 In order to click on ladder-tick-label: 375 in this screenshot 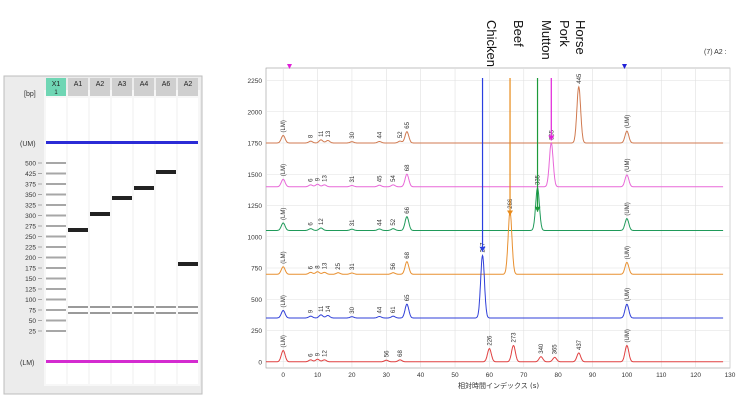, I will do `click(30, 185)`.